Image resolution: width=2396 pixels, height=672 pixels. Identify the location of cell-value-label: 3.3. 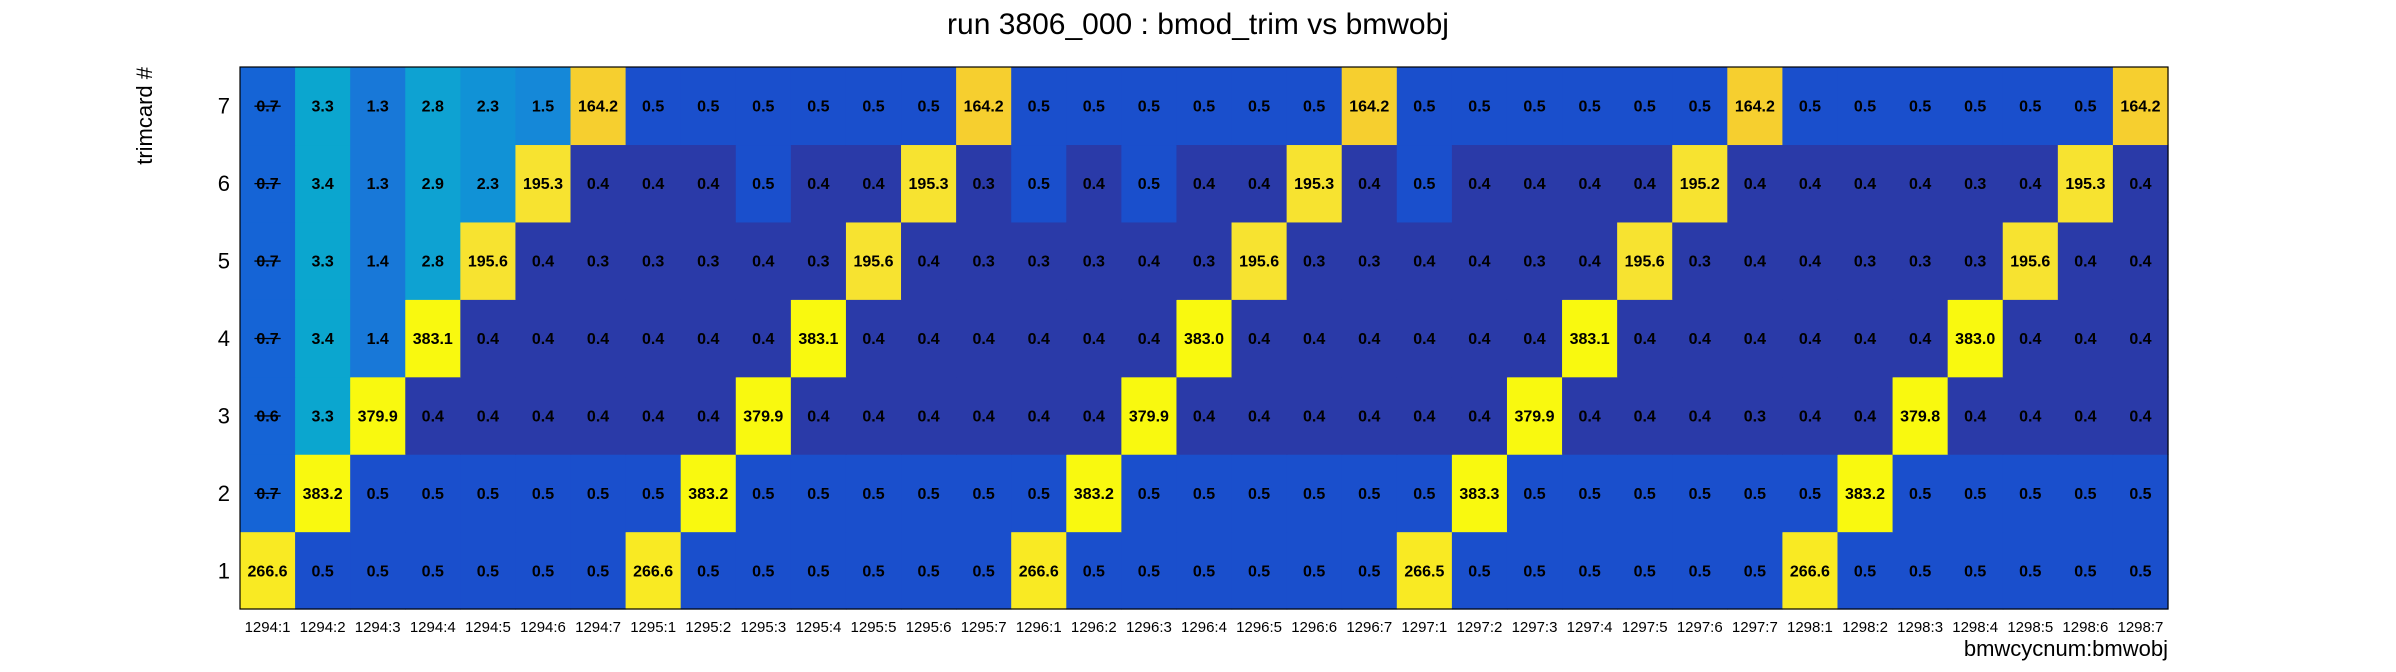
(323, 107).